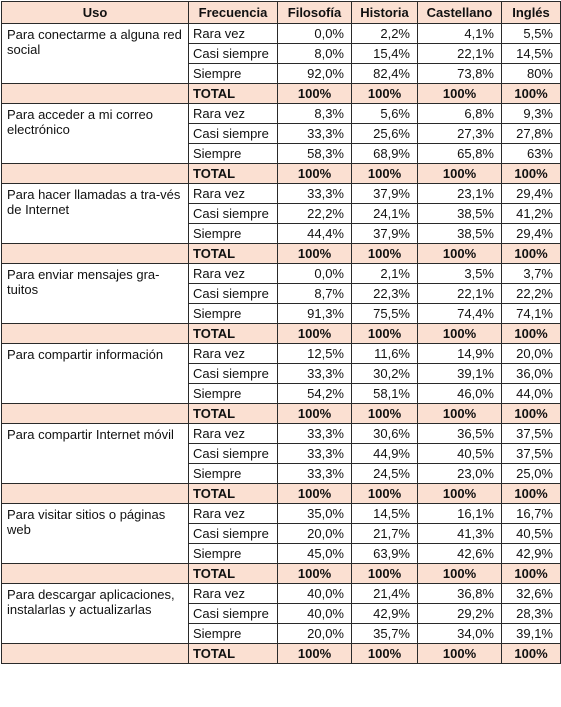 Image resolution: width=561 pixels, height=707 pixels. I want to click on value-cell-historia: 35,7%, so click(384, 633).